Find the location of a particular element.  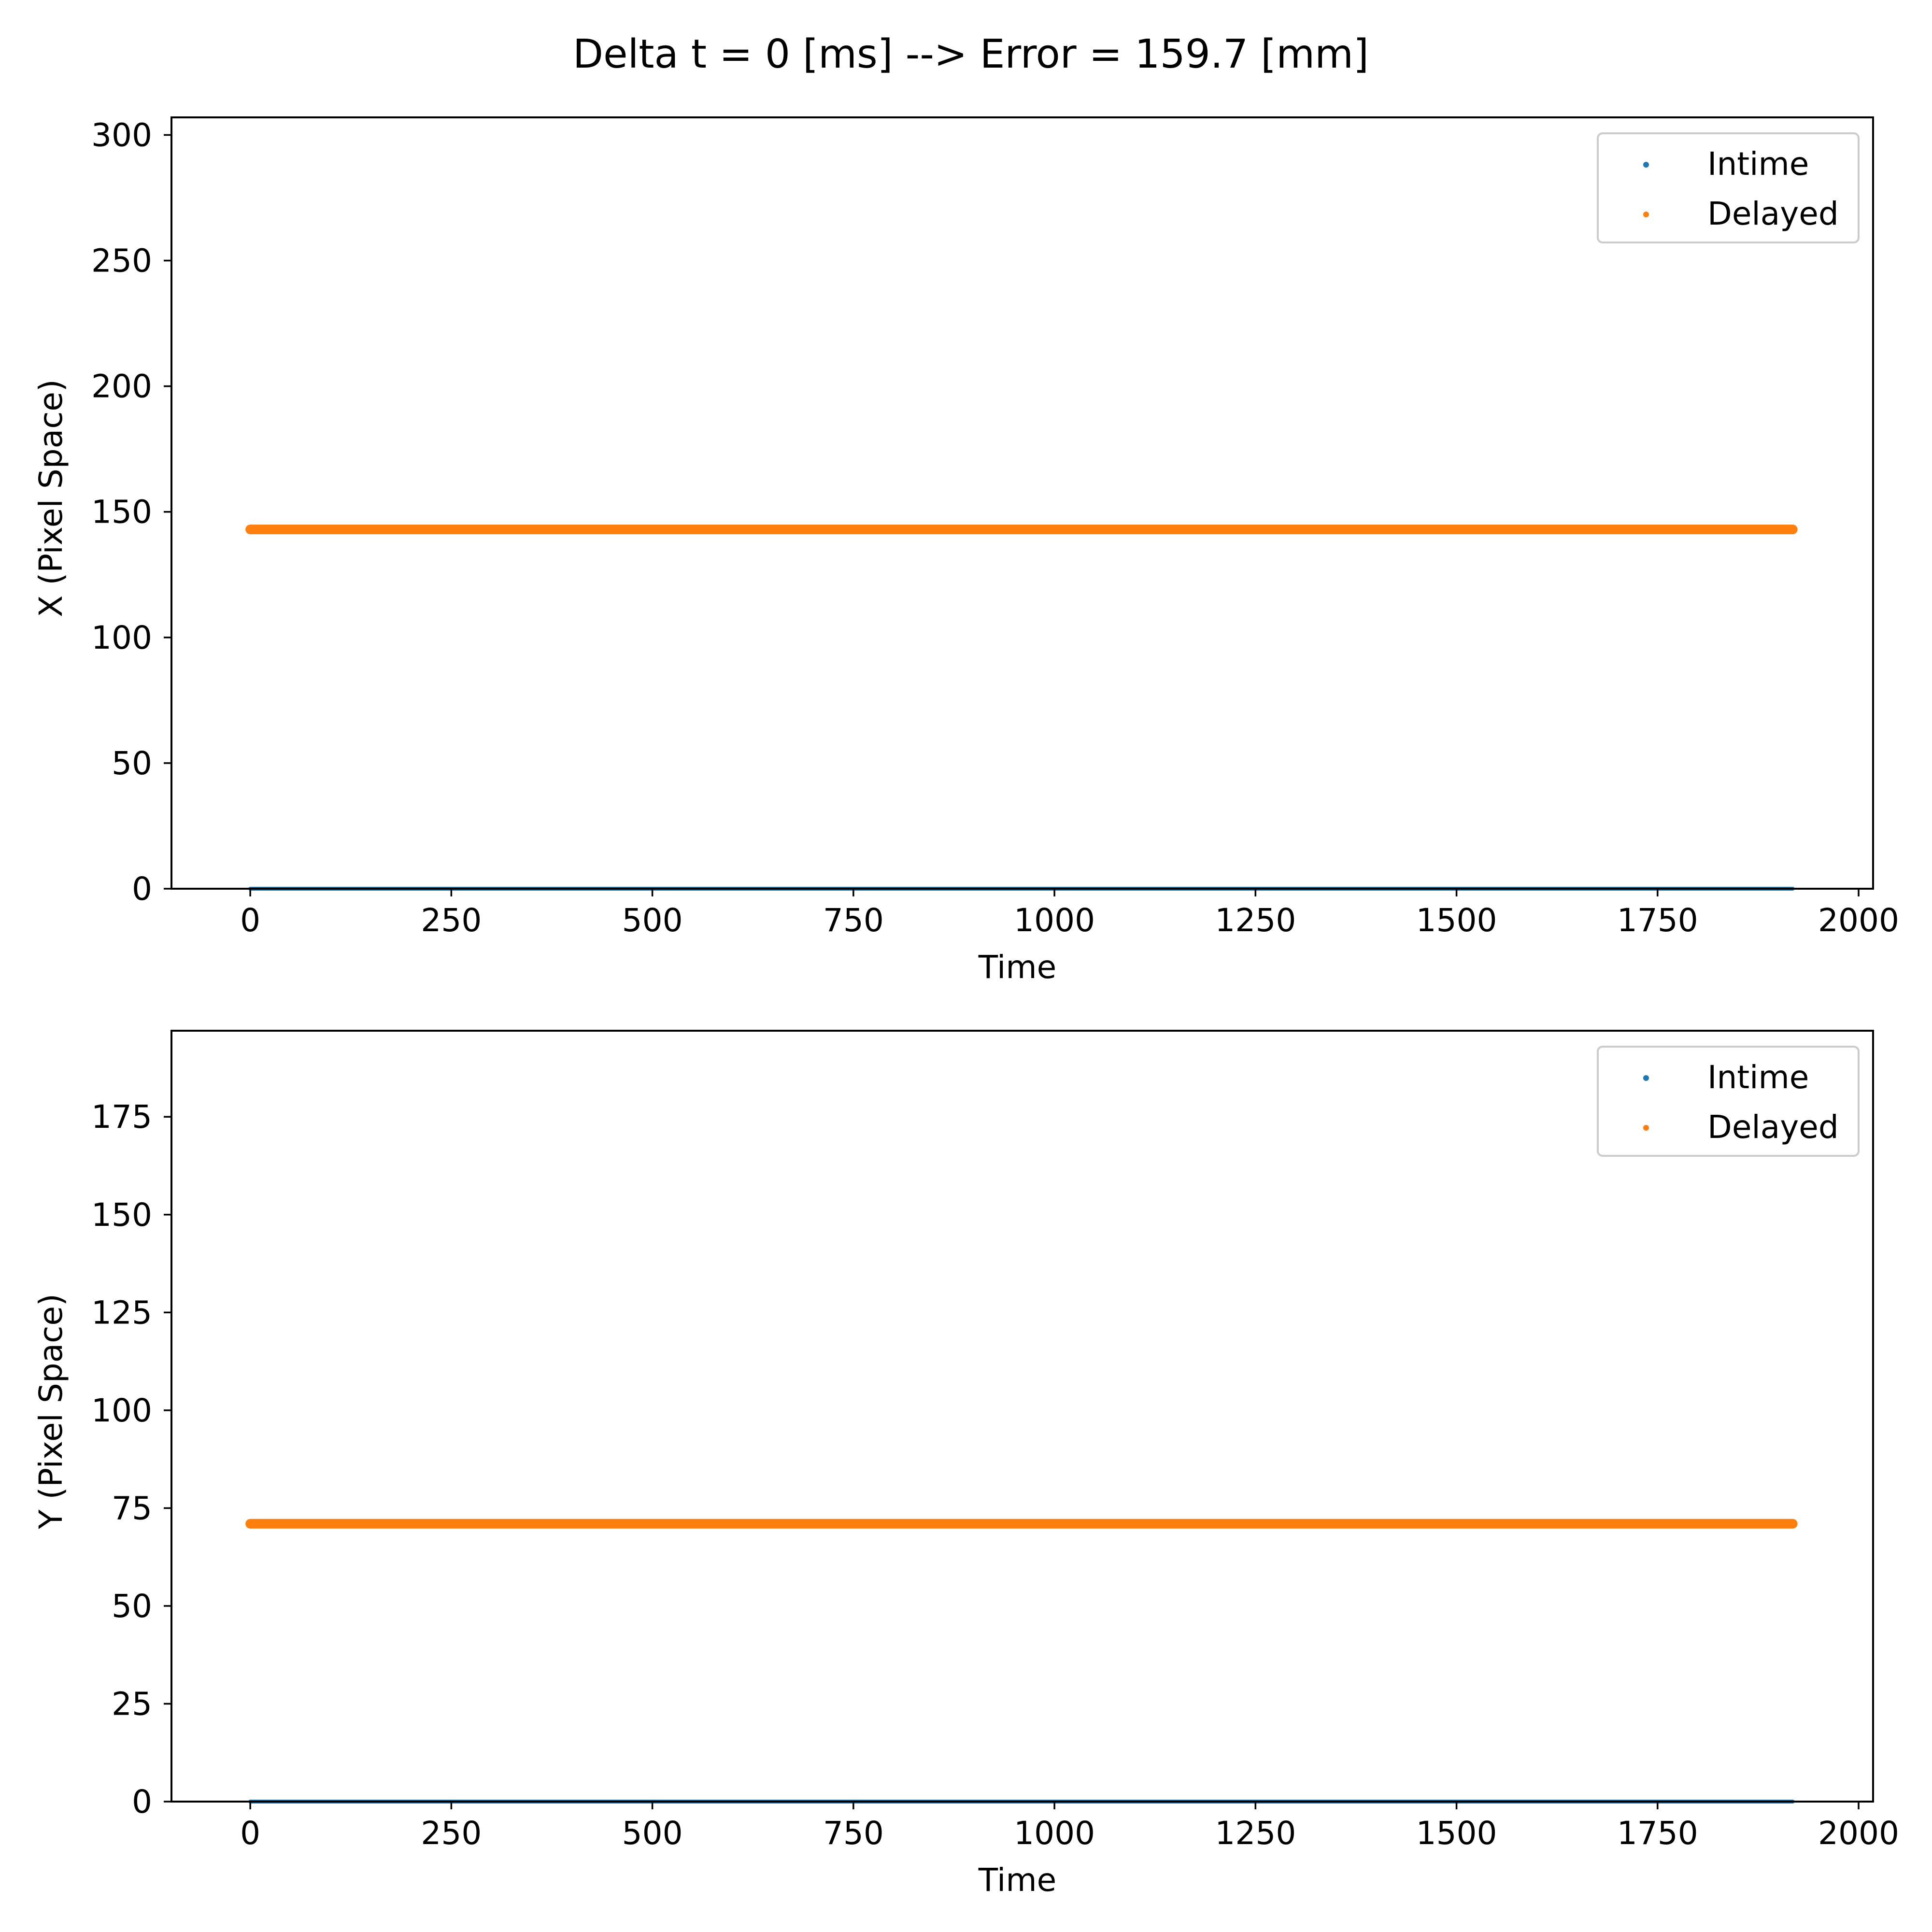

y-tick-label: 250 is located at coordinates (121, 261).